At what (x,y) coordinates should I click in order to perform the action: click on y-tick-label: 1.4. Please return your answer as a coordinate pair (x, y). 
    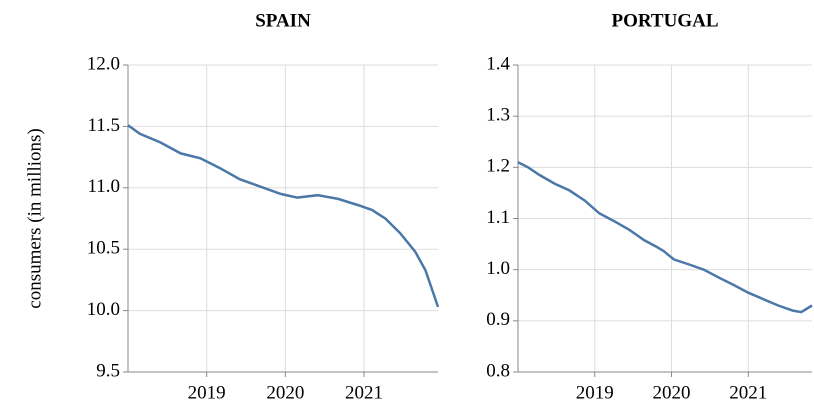
    Looking at the image, I should click on (498, 63).